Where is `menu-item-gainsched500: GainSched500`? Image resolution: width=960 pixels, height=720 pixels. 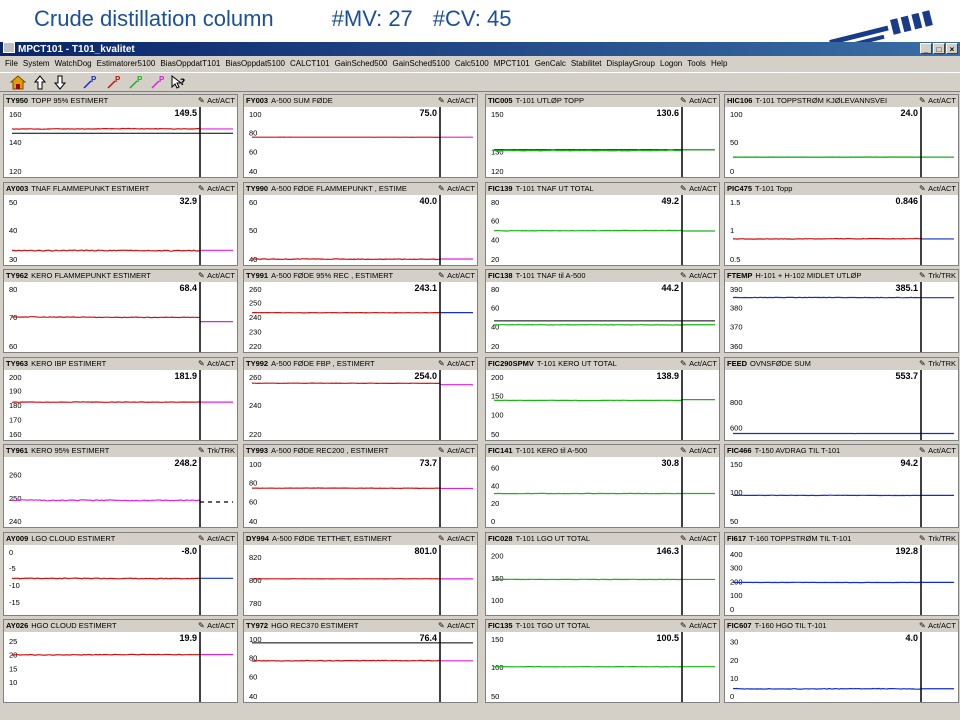
menu-item-gainsched500: GainSched500 is located at coordinates (361, 63).